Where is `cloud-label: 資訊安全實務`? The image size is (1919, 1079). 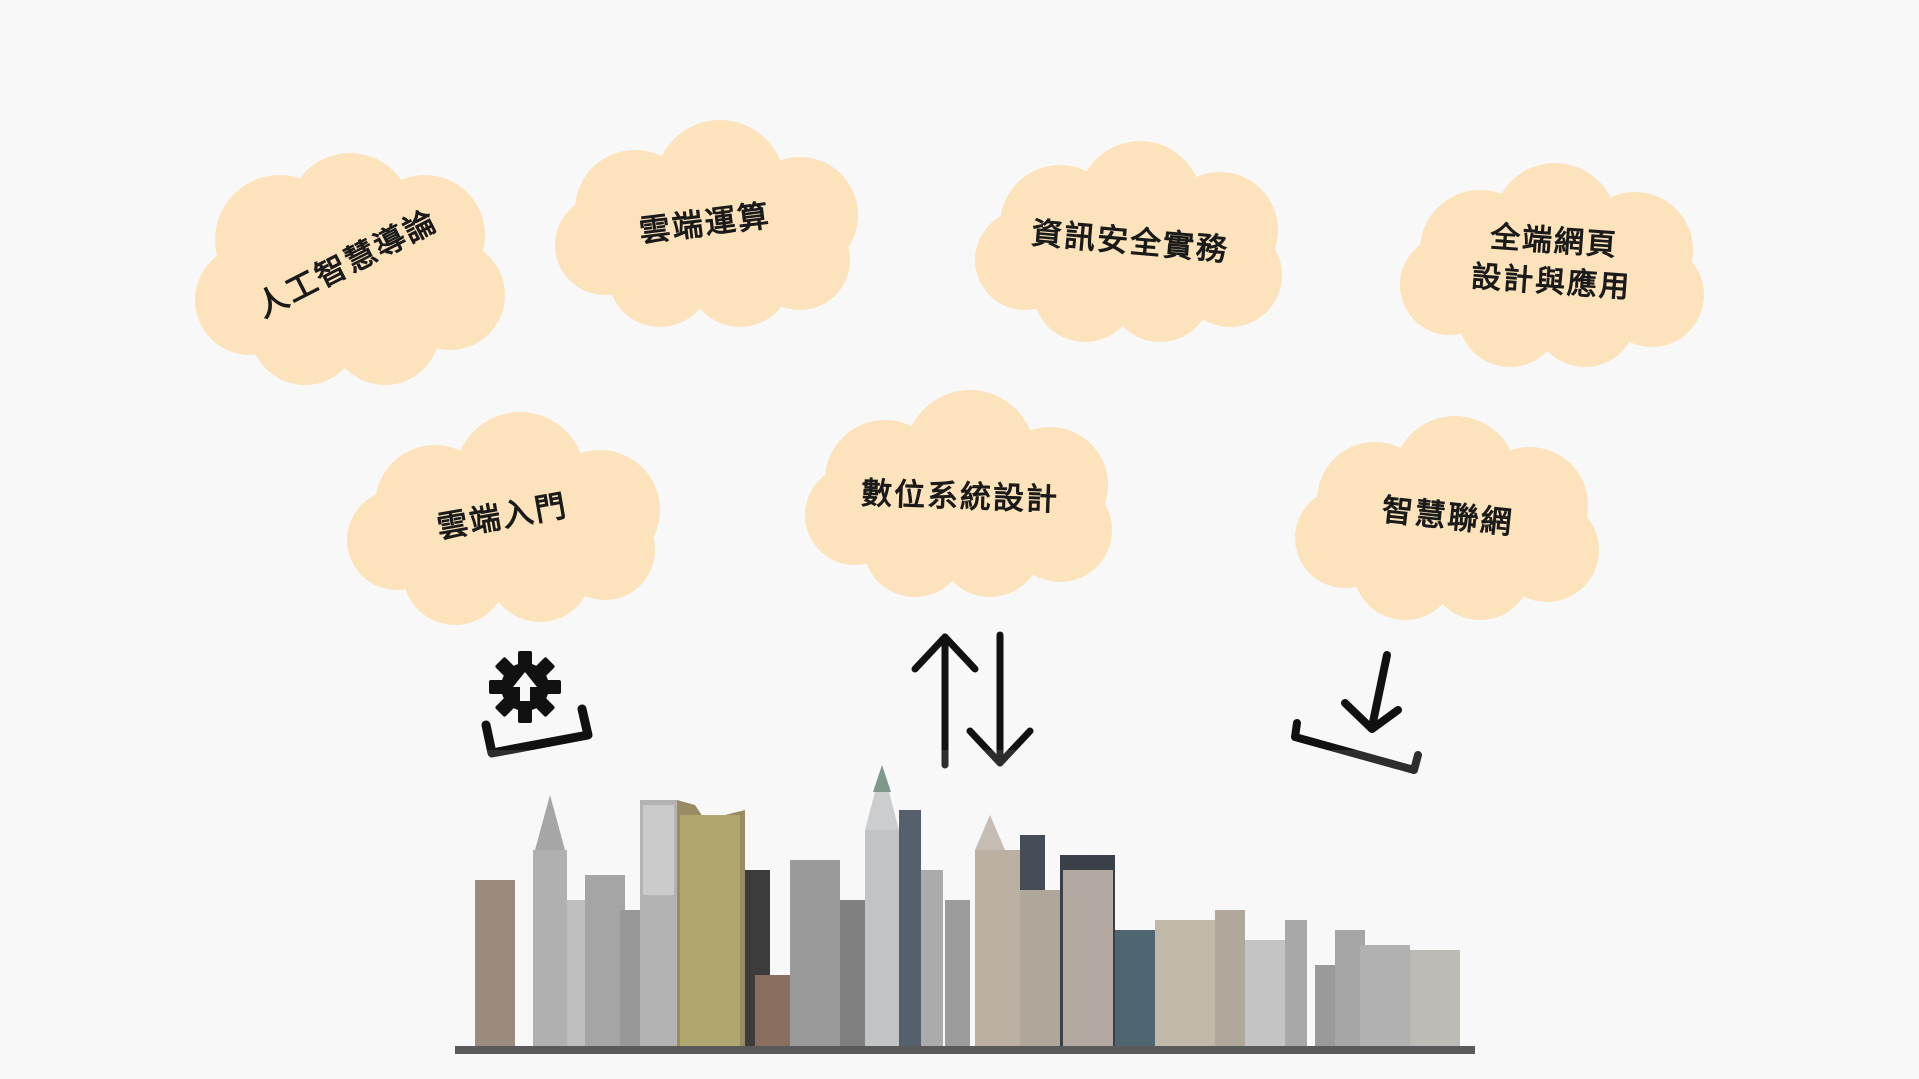 cloud-label: 資訊安全實務 is located at coordinates (1130, 242).